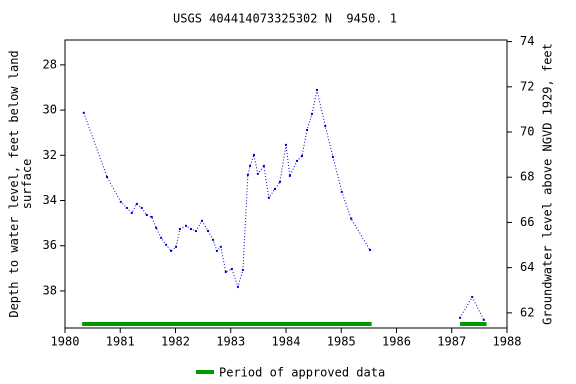 The image size is (576, 384). Describe the element at coordinates (120, 342) in the screenshot. I see `x-tick-label: 1981` at that location.